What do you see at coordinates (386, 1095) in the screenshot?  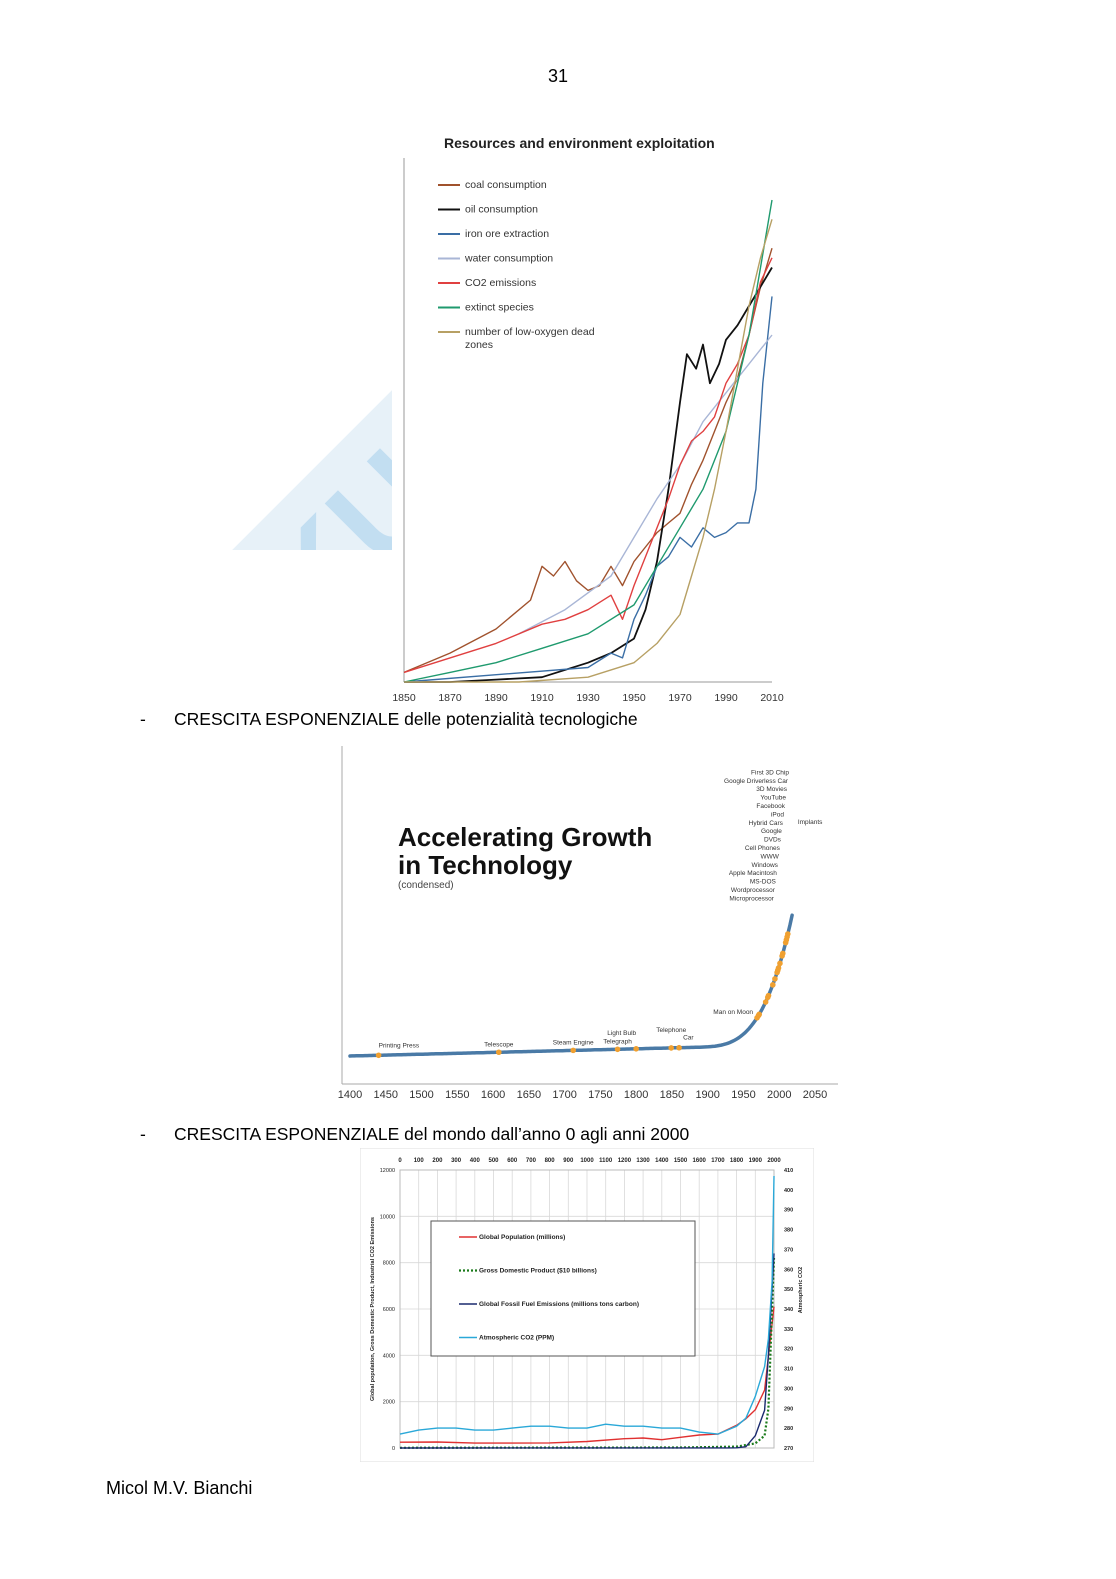 I see `x-tick-label: 1450` at bounding box center [386, 1095].